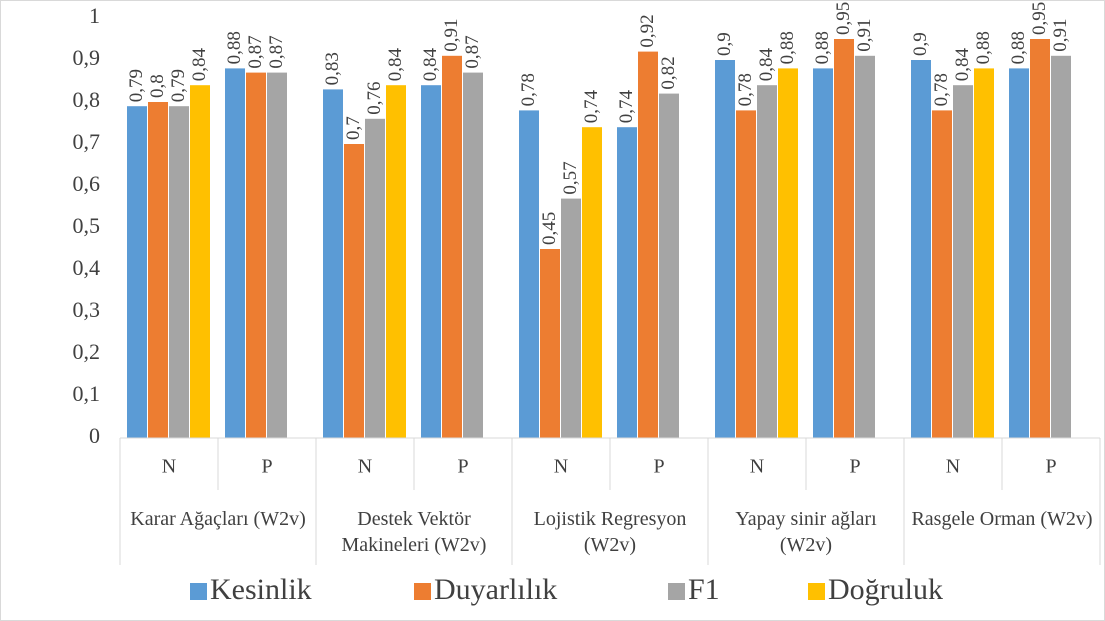  I want to click on y-tick-label: 0,1, so click(87, 393).